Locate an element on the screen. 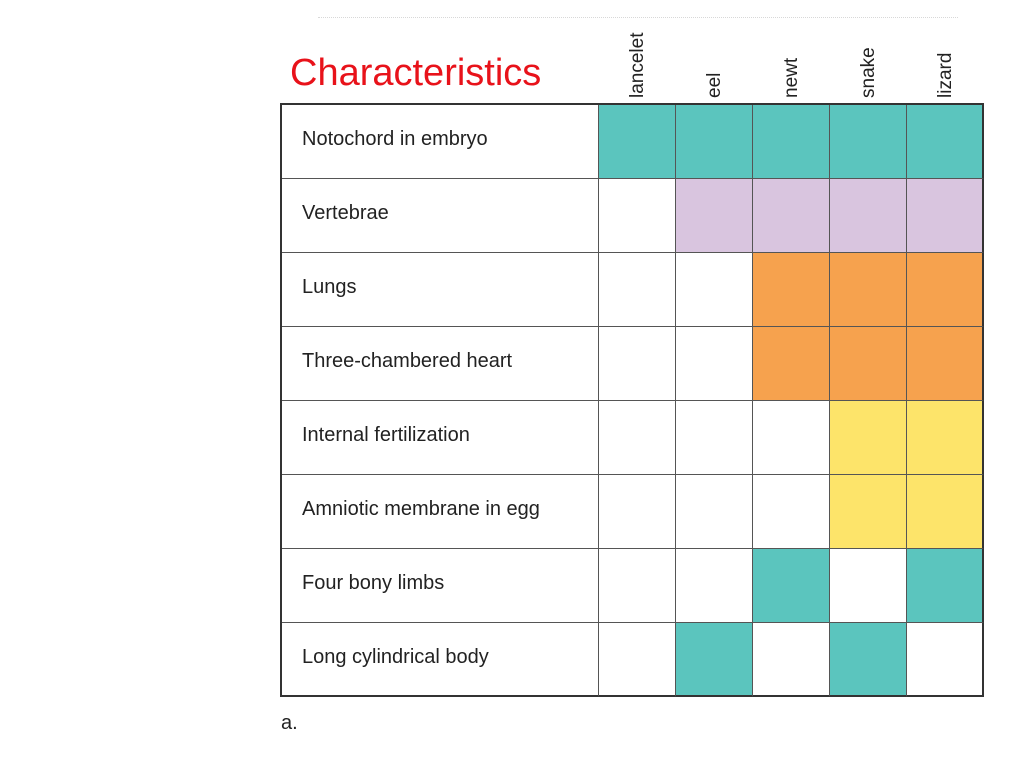 The height and width of the screenshot is (768, 1024). column-header-eel: eel is located at coordinates (714, 59).